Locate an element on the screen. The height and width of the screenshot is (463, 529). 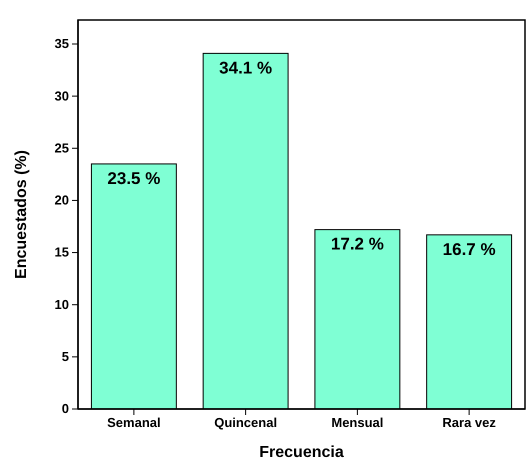
data-label: 23.5 % is located at coordinates (133, 178).